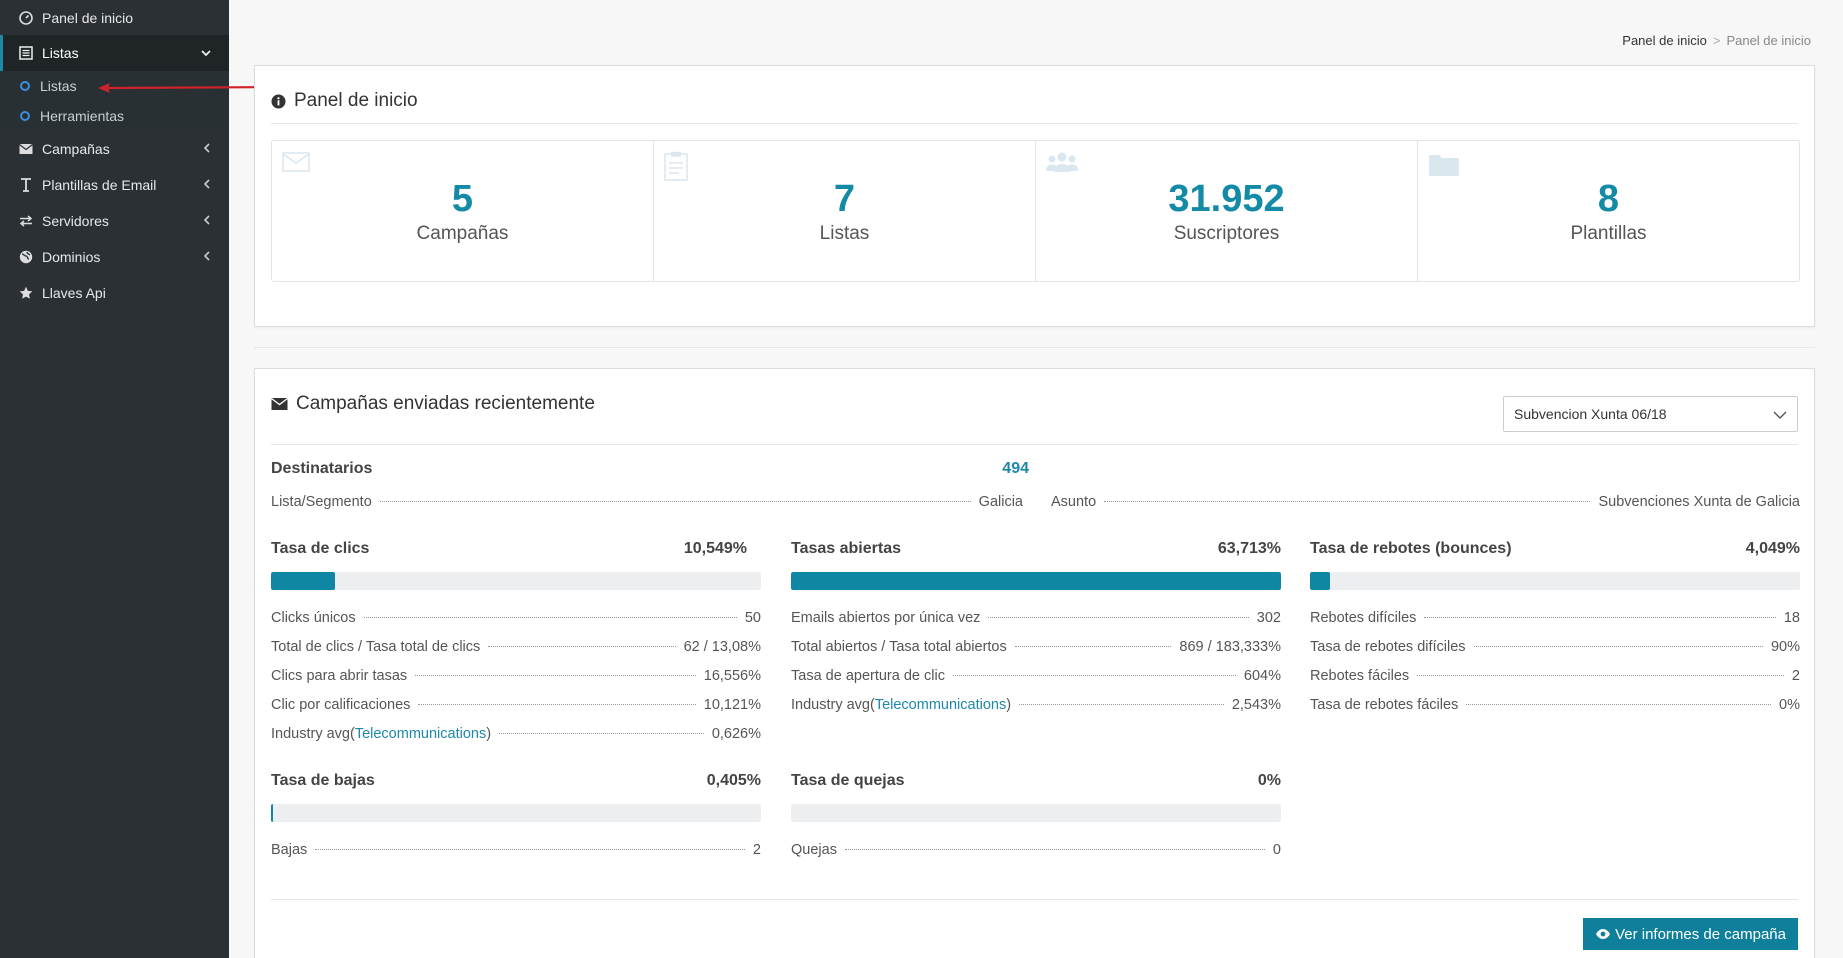 The image size is (1843, 958). I want to click on bounces-progress-fill, so click(1320, 581).